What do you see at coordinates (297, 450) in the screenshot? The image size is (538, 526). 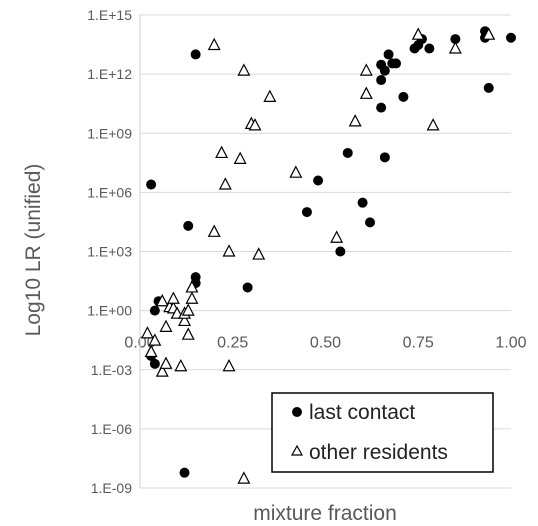 I see `legend-marker-other-residents` at bounding box center [297, 450].